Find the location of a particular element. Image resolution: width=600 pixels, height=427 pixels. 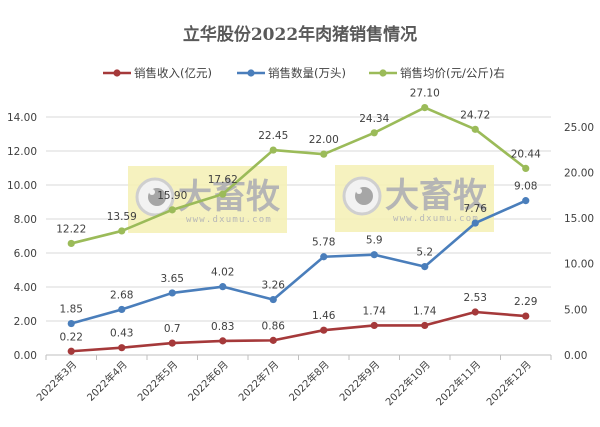

data-label: 24.34 is located at coordinates (374, 119).